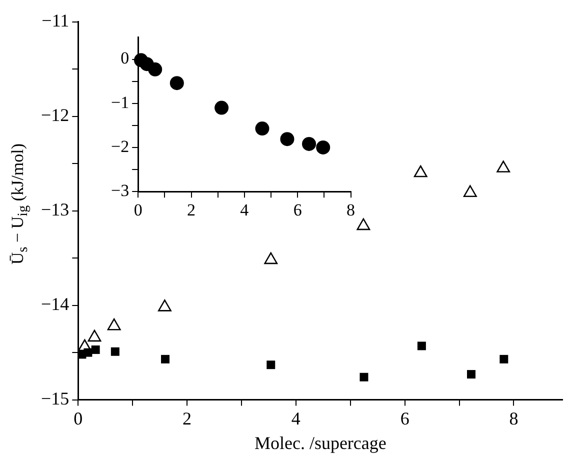  I want to click on y-tick-label: −2, so click(120, 146).